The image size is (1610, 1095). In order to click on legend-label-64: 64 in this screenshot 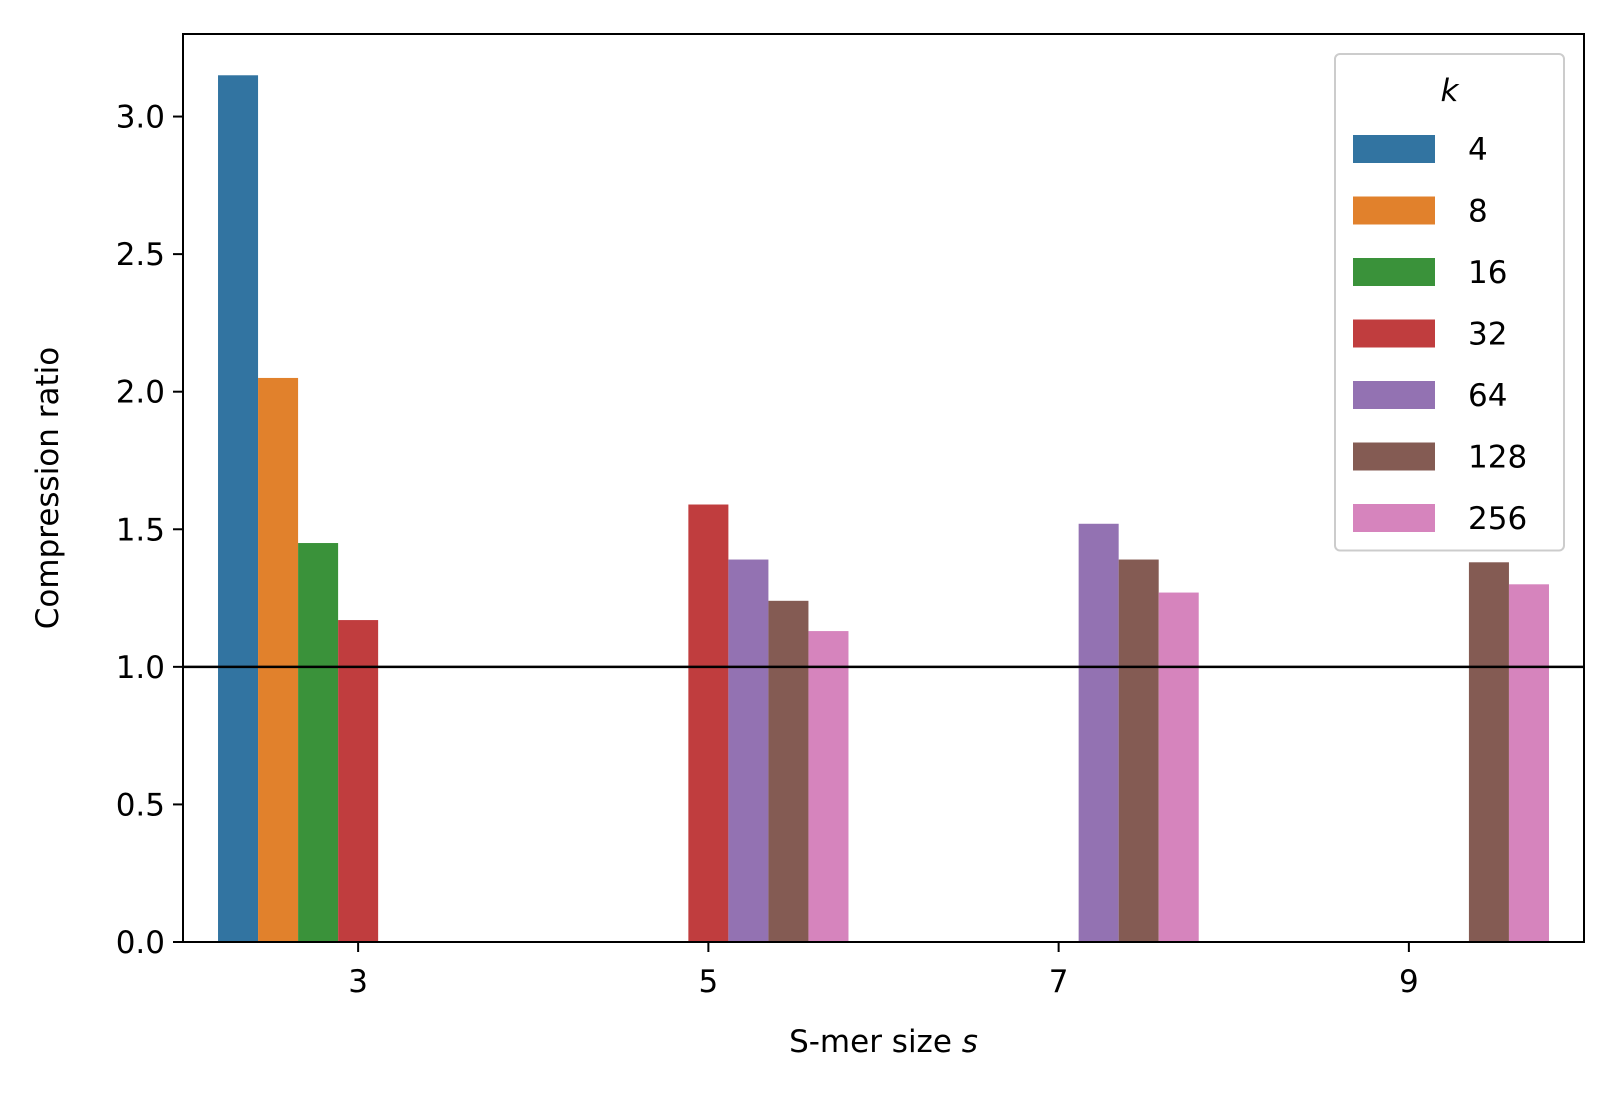, I will do `click(1487, 396)`.